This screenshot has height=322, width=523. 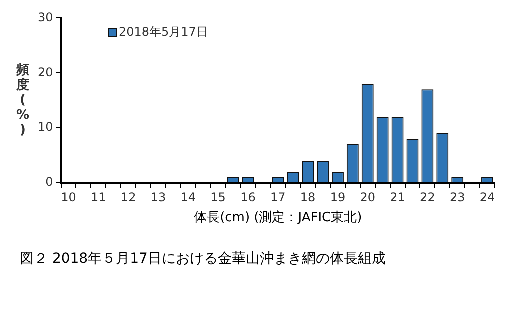 What do you see at coordinates (308, 197) in the screenshot?
I see `x-tick-label: 18` at bounding box center [308, 197].